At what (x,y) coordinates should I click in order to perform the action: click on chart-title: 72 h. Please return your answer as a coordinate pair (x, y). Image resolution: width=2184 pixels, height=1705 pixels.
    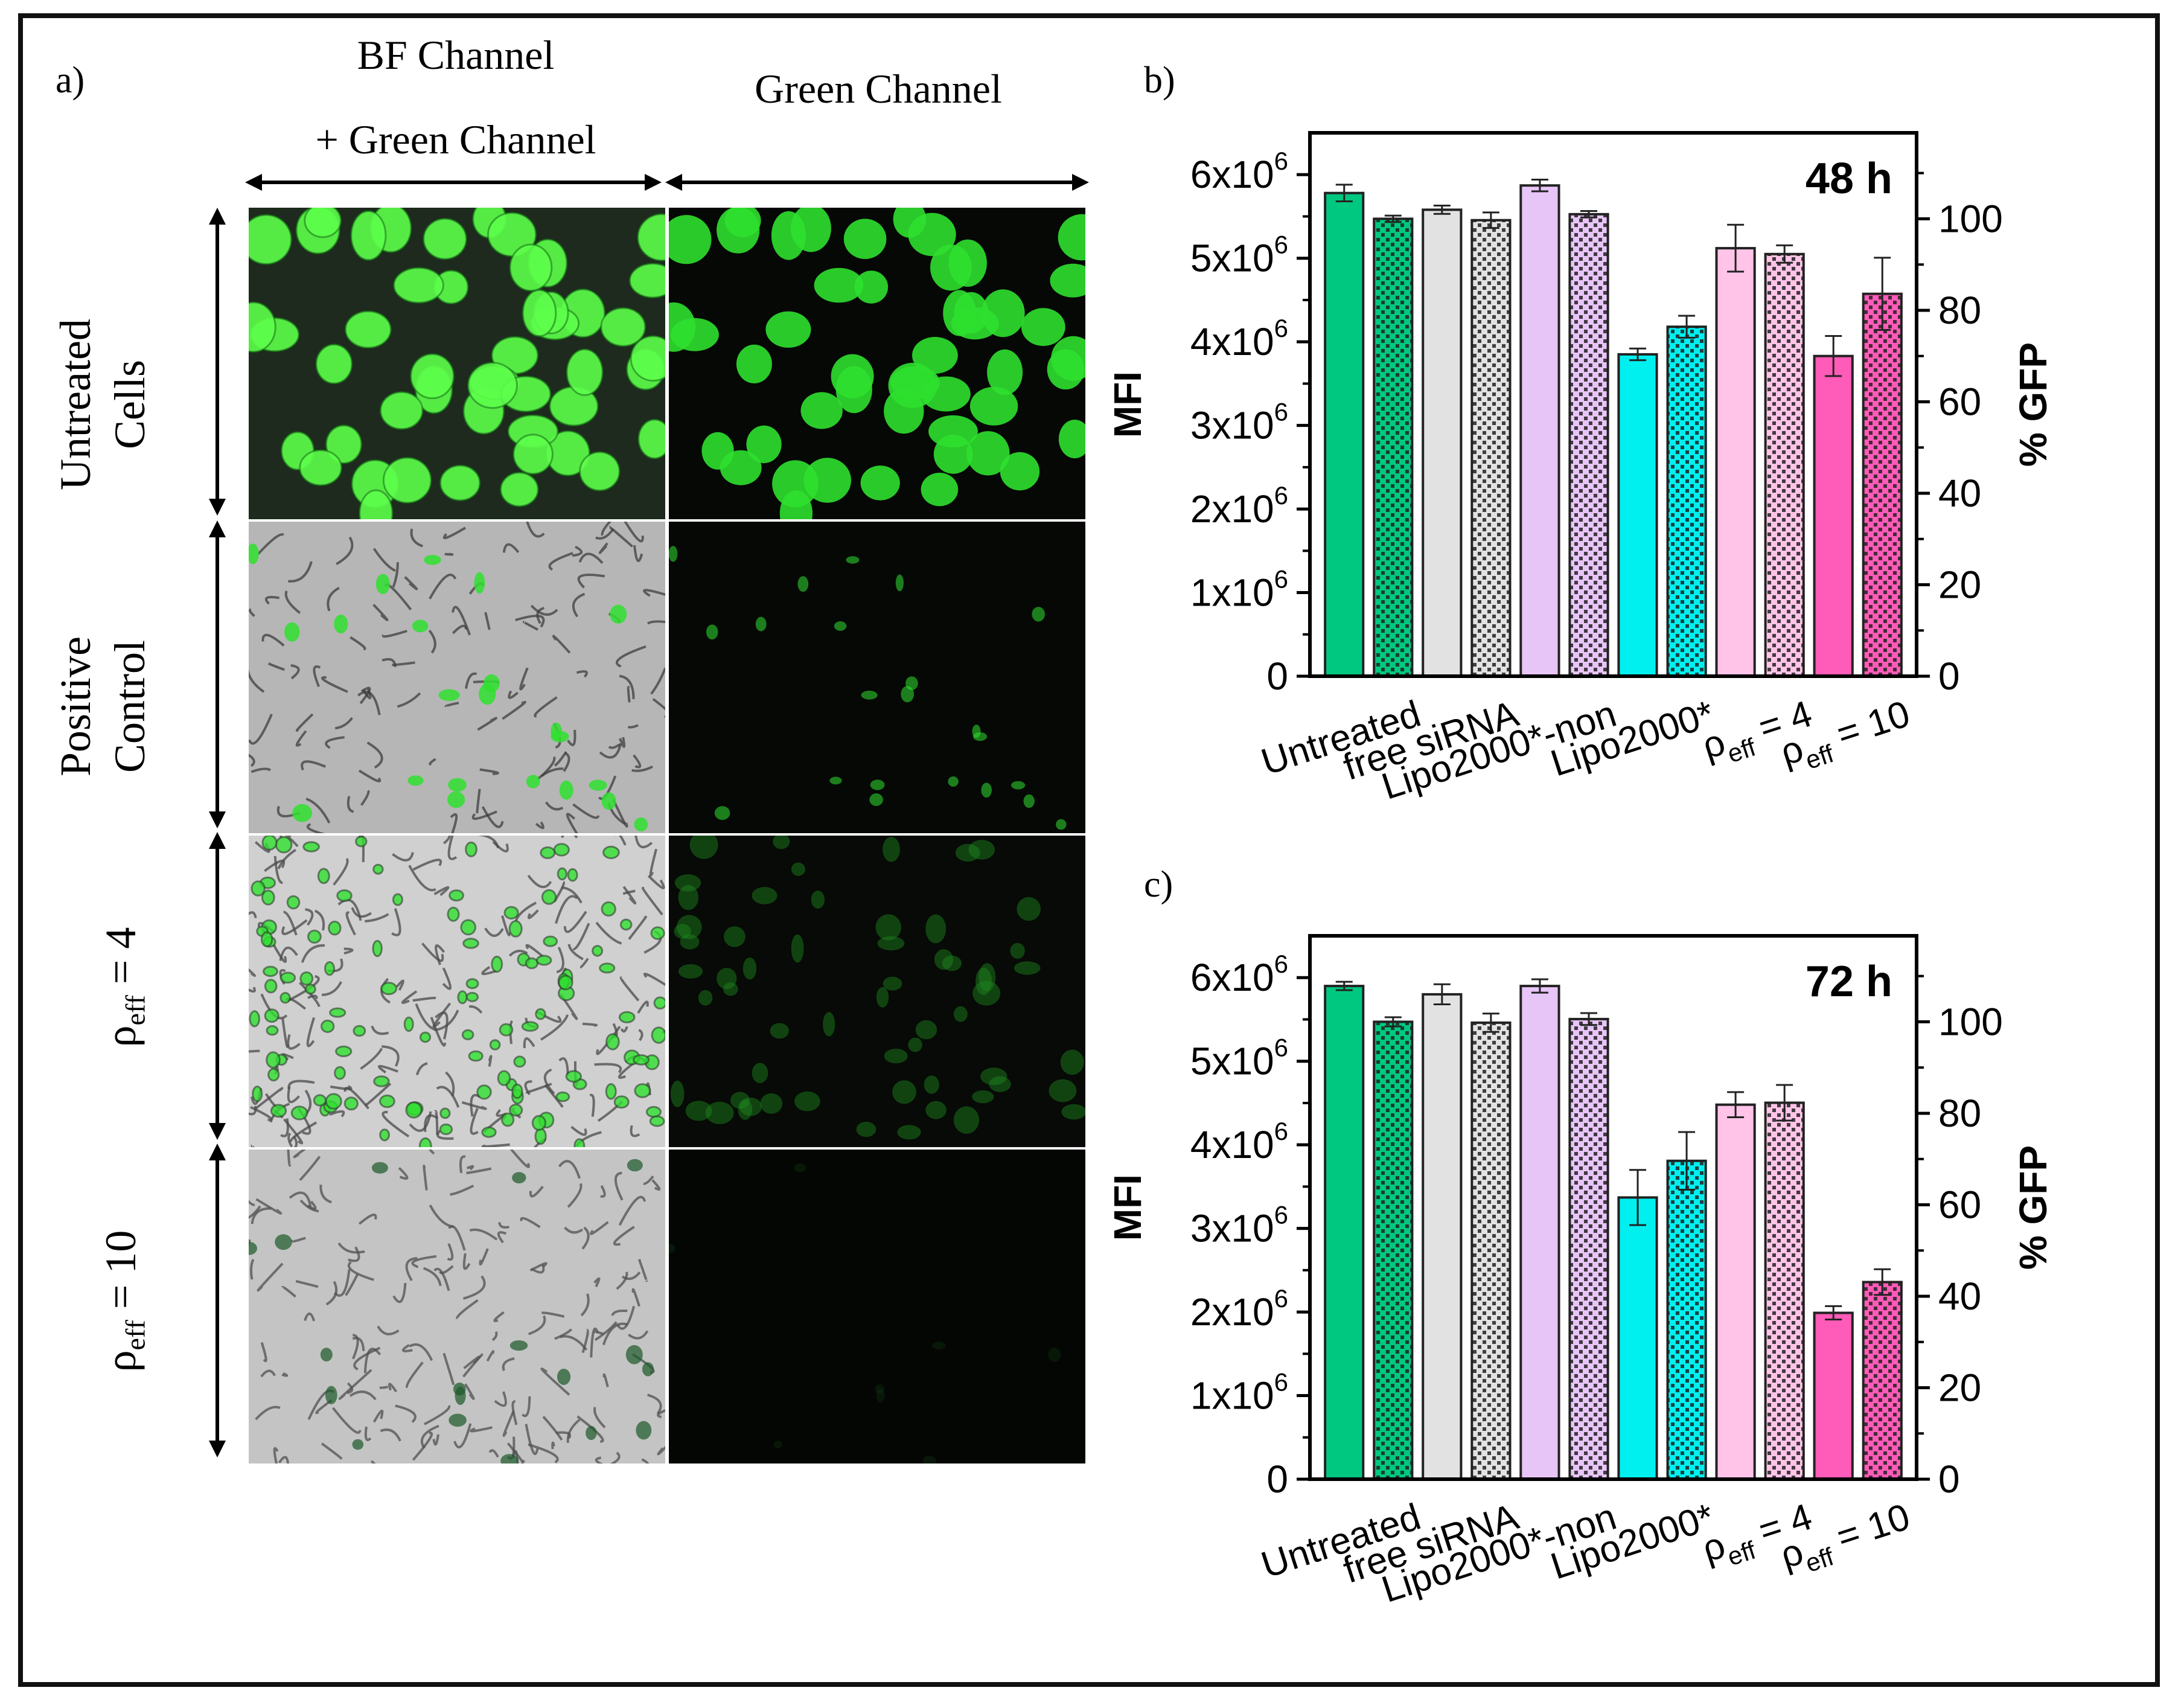
    Looking at the image, I should click on (1849, 982).